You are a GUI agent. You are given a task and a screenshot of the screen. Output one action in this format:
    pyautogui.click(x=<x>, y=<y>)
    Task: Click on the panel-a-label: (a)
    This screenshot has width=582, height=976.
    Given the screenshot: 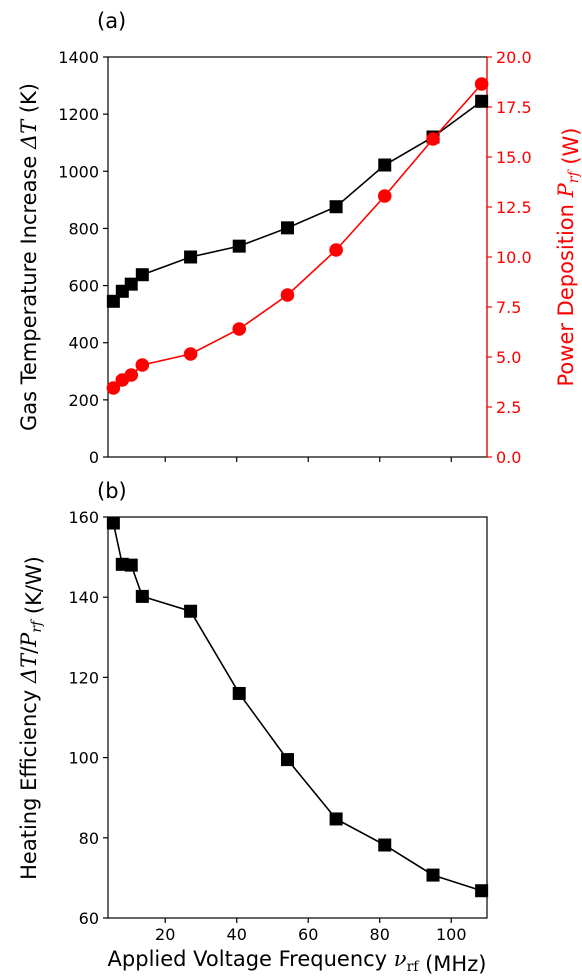 What is the action you would take?
    pyautogui.click(x=111, y=21)
    